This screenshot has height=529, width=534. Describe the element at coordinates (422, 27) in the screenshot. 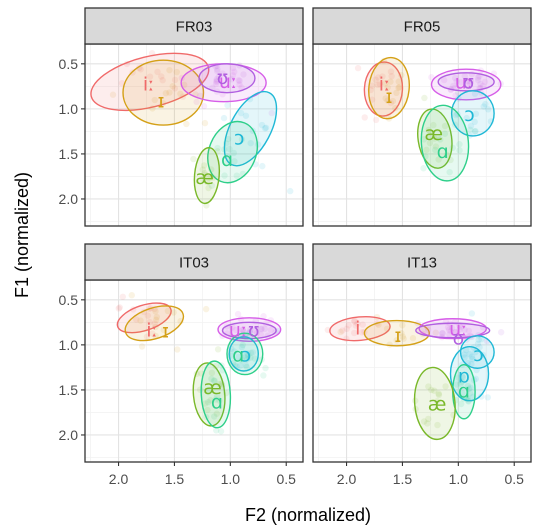

I see `facet-strip-label: FR05` at that location.